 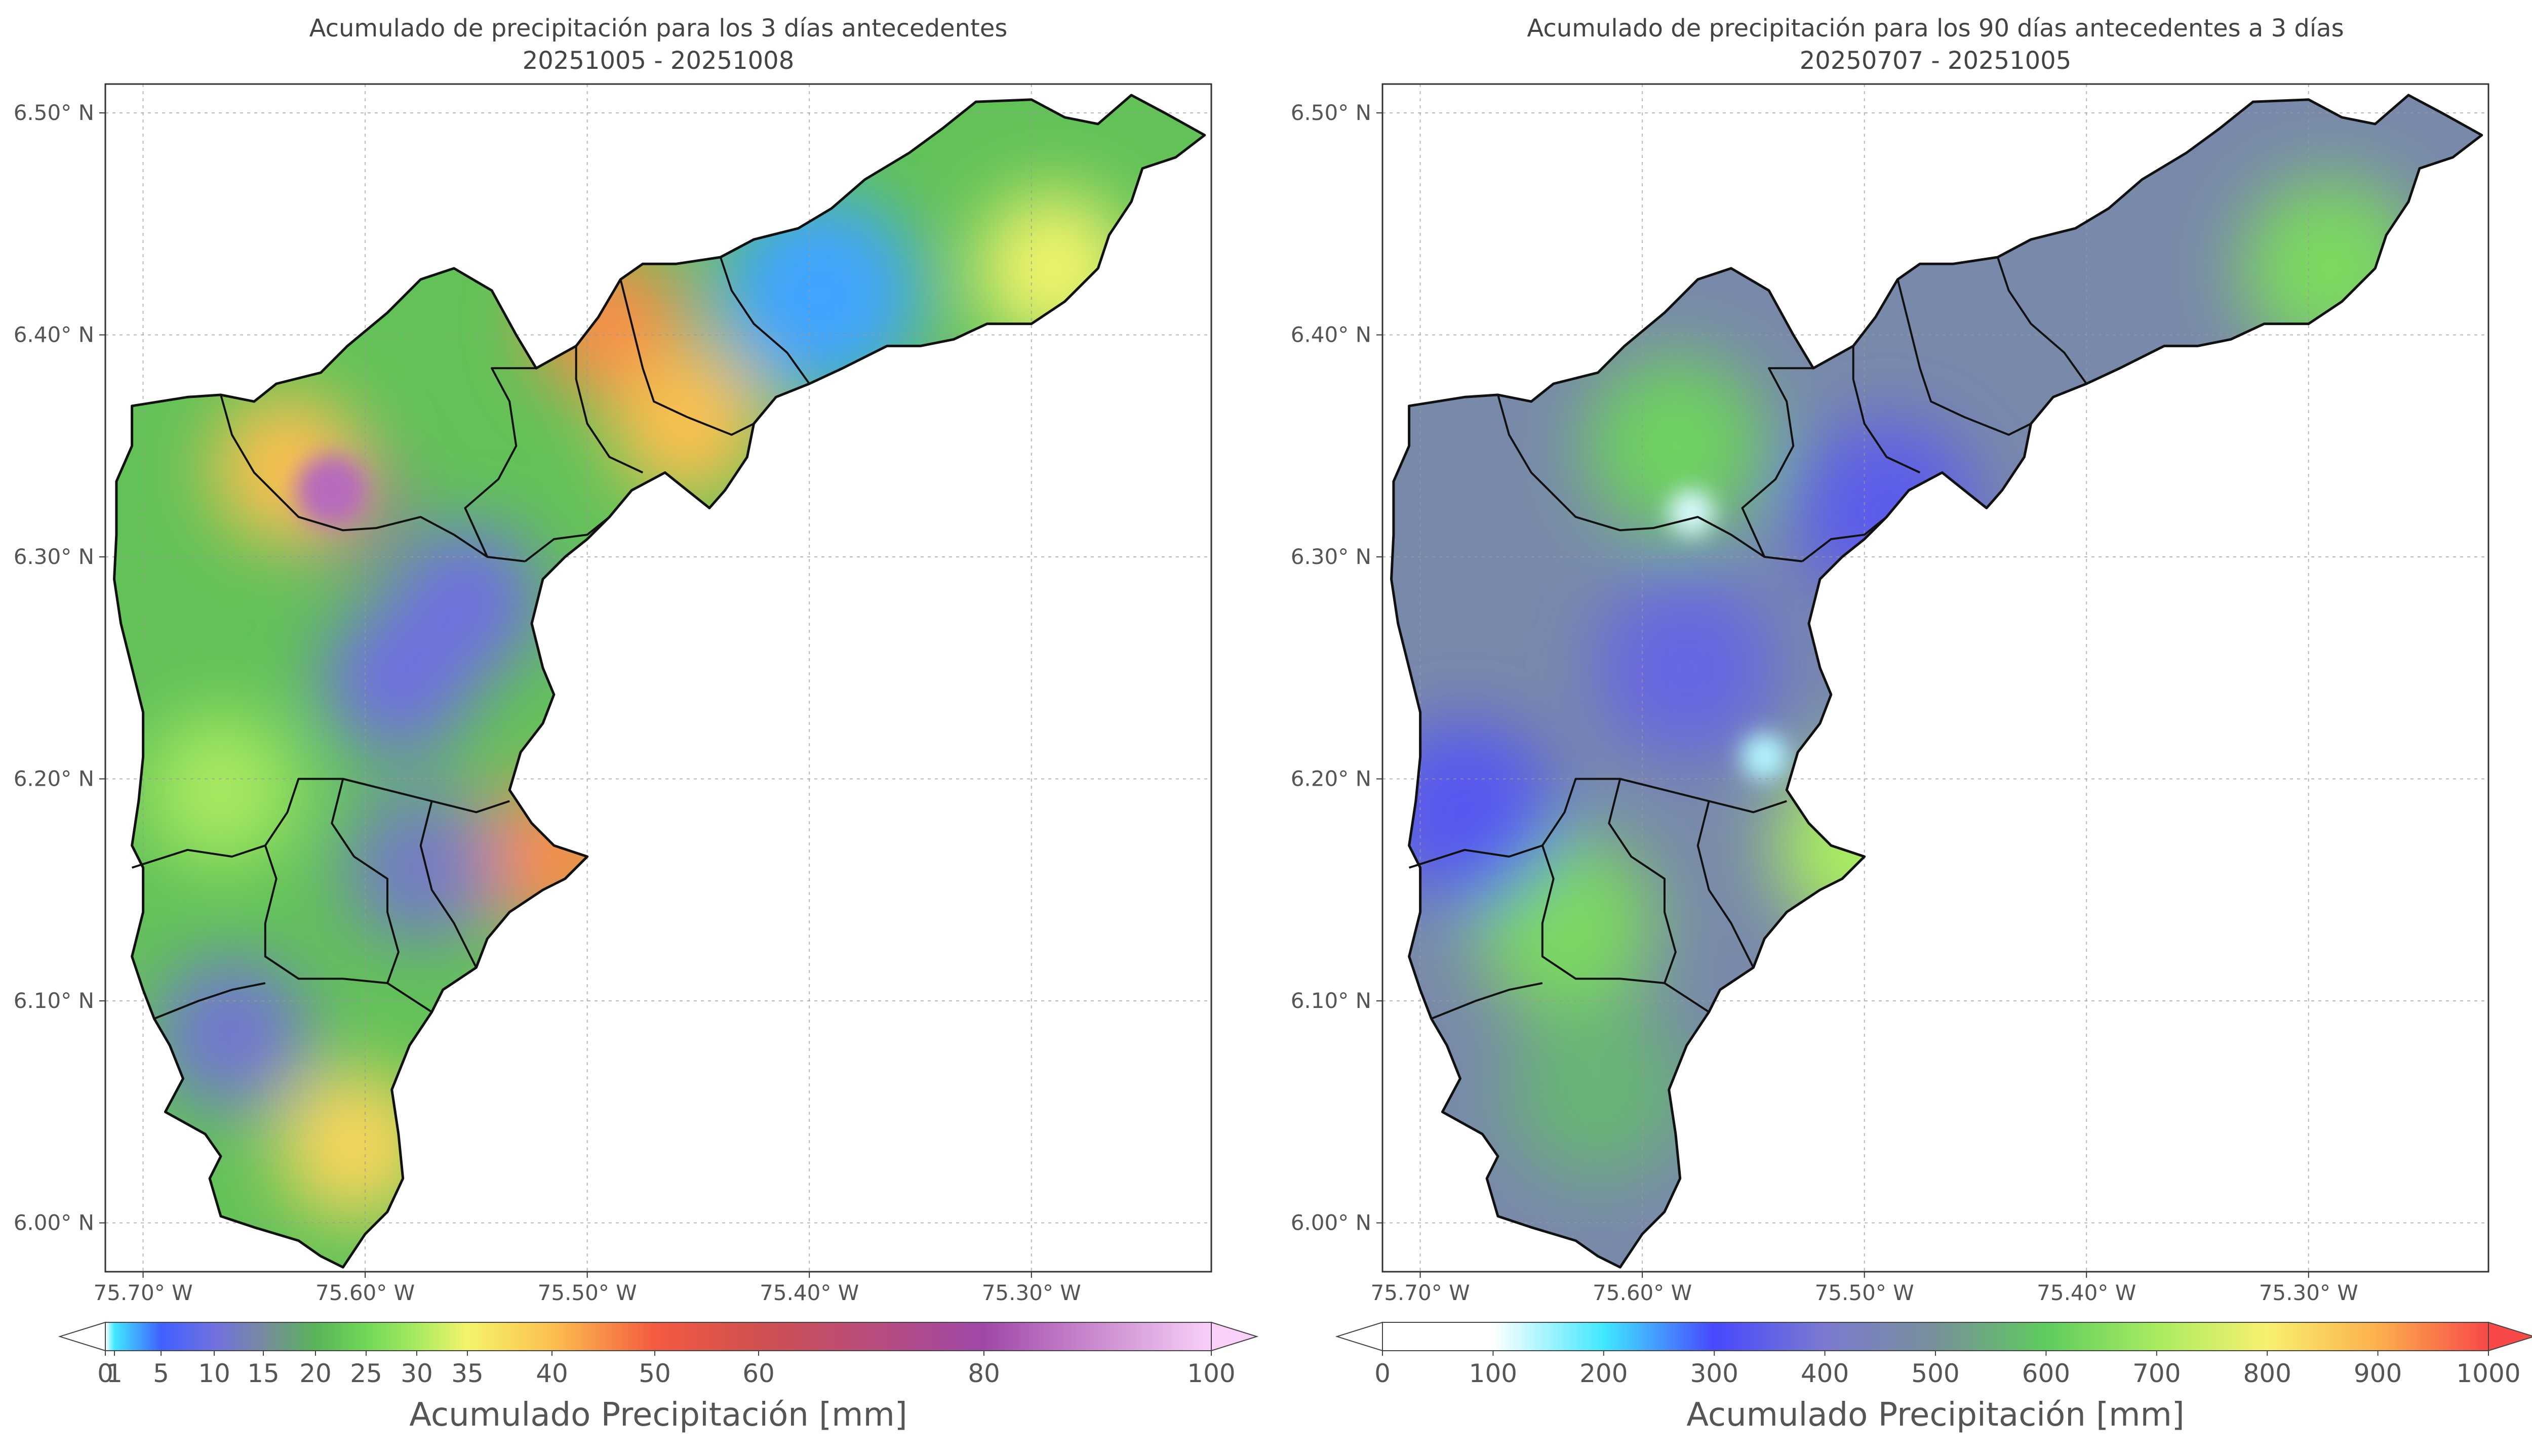 What do you see at coordinates (655, 1373) in the screenshot?
I see `colorbar-tick-label: 50` at bounding box center [655, 1373].